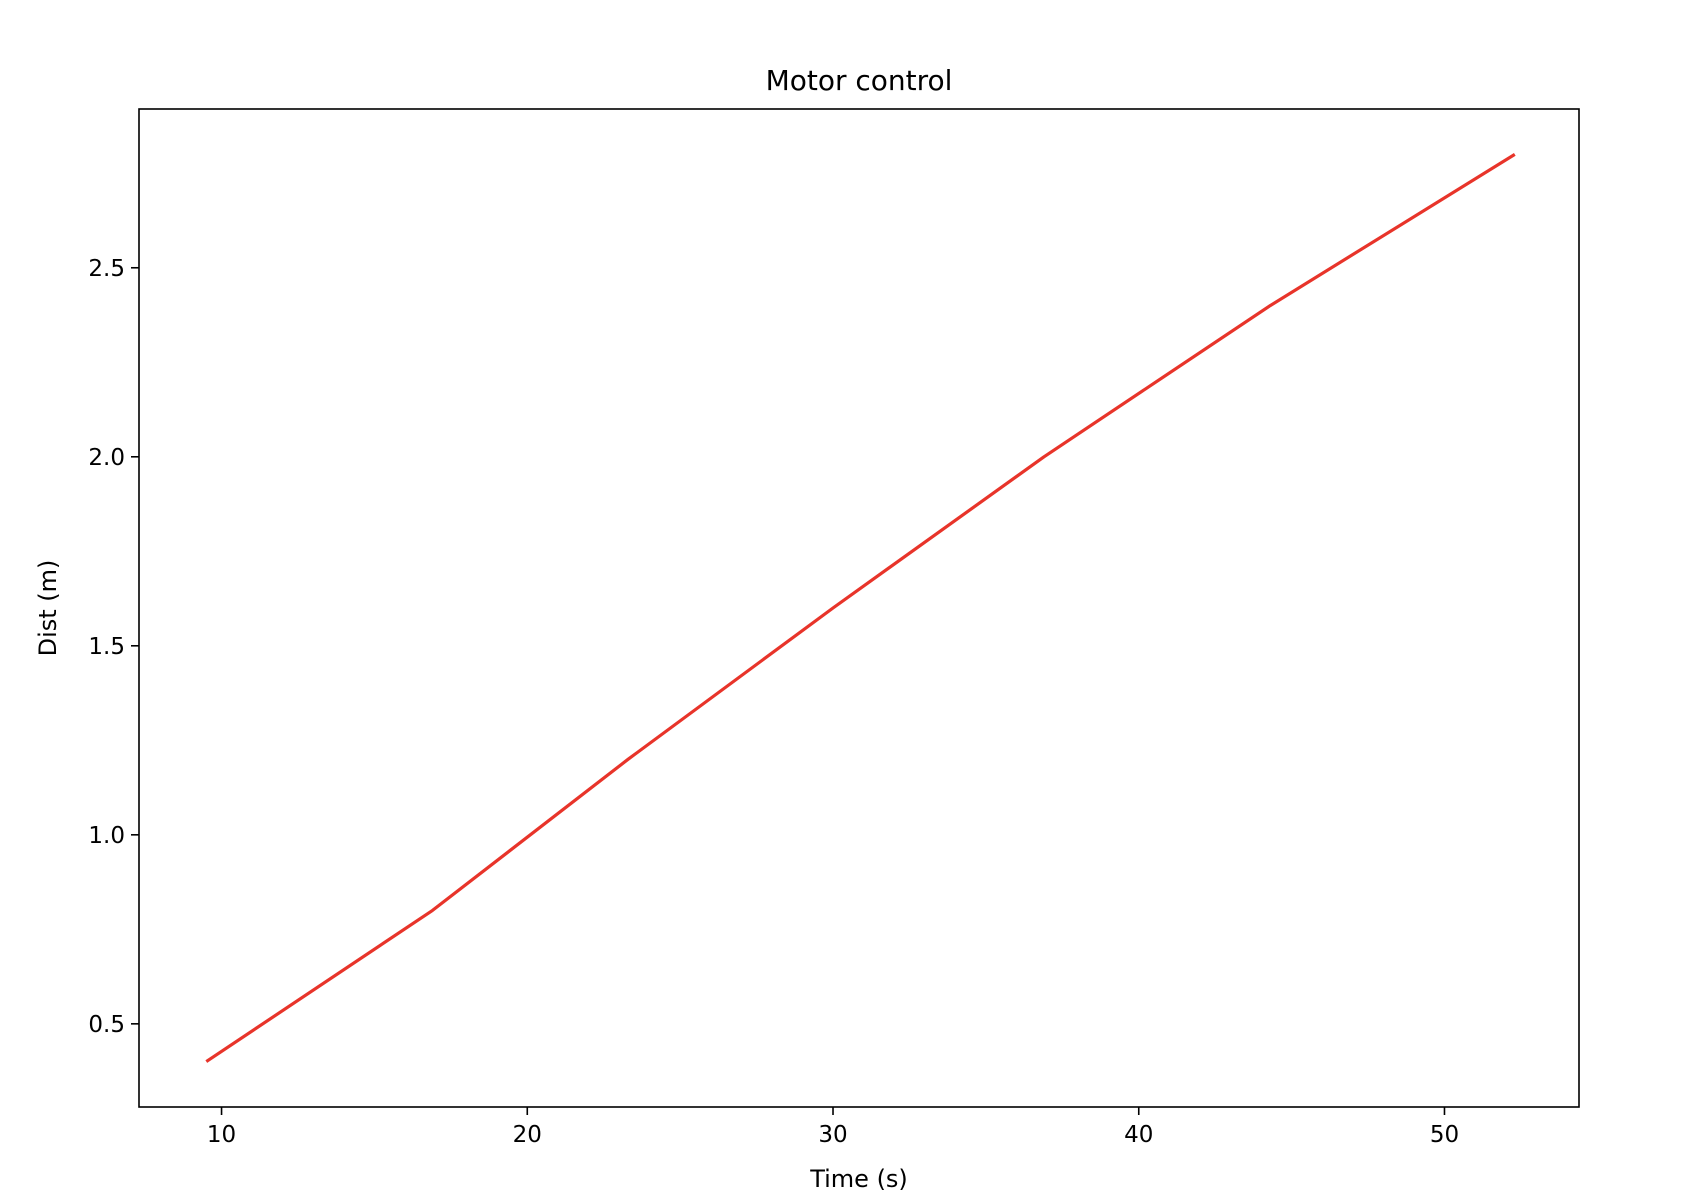 The image size is (1688, 1204). Describe the element at coordinates (1138, 1135) in the screenshot. I see `x-tick-label: 40` at that location.